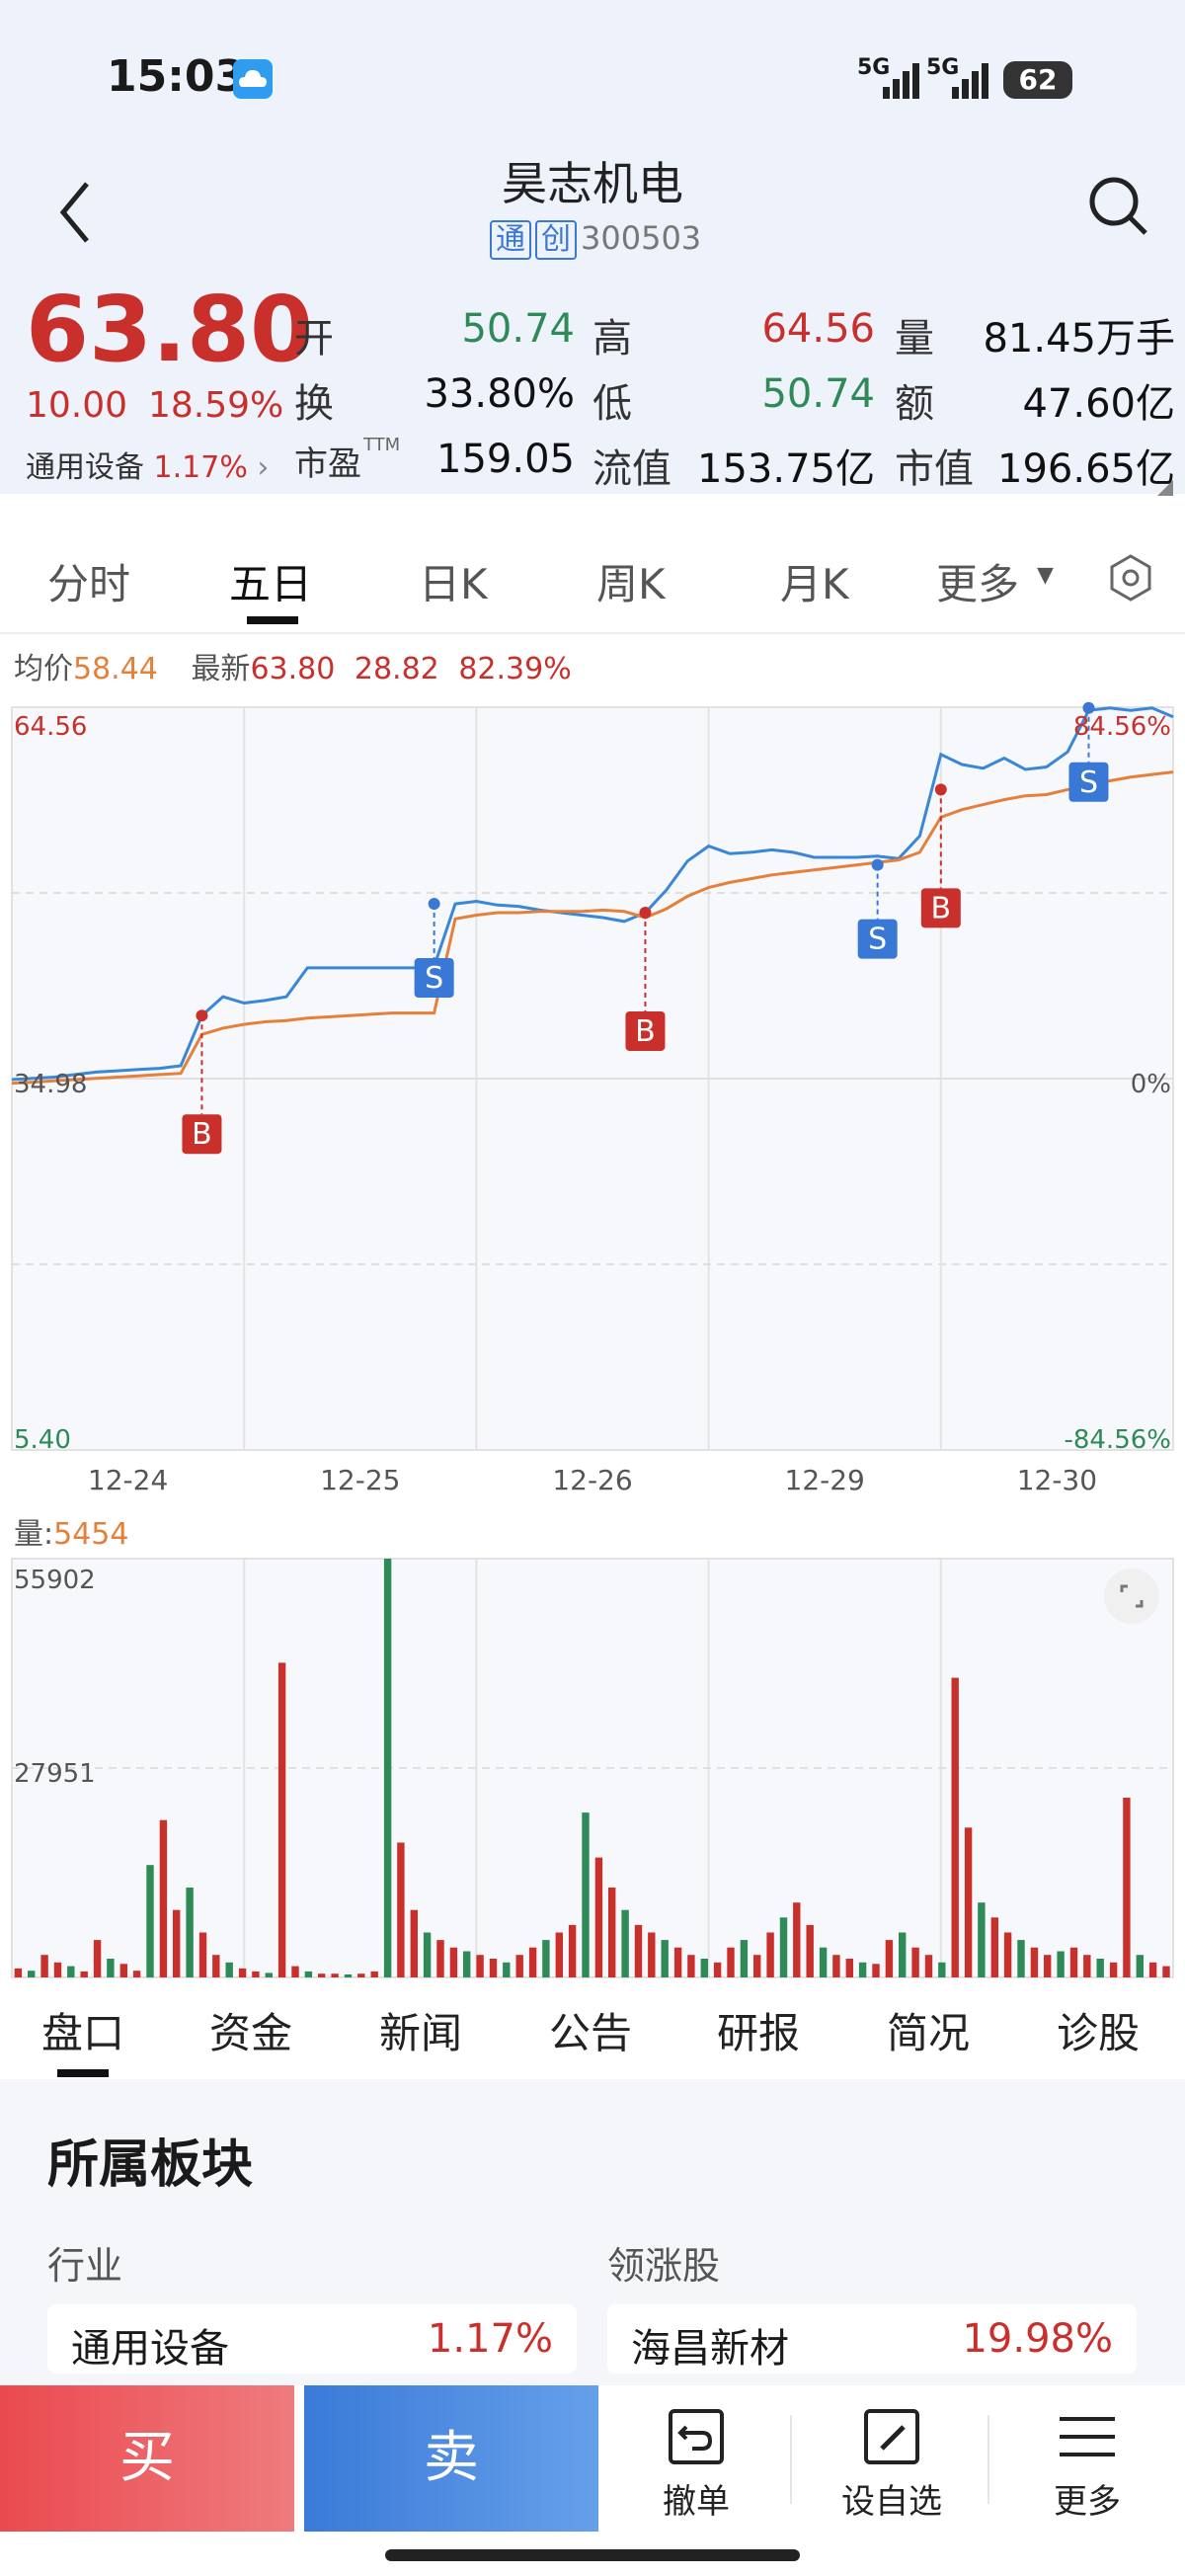  I want to click on cloud-icon, so click(253, 79).